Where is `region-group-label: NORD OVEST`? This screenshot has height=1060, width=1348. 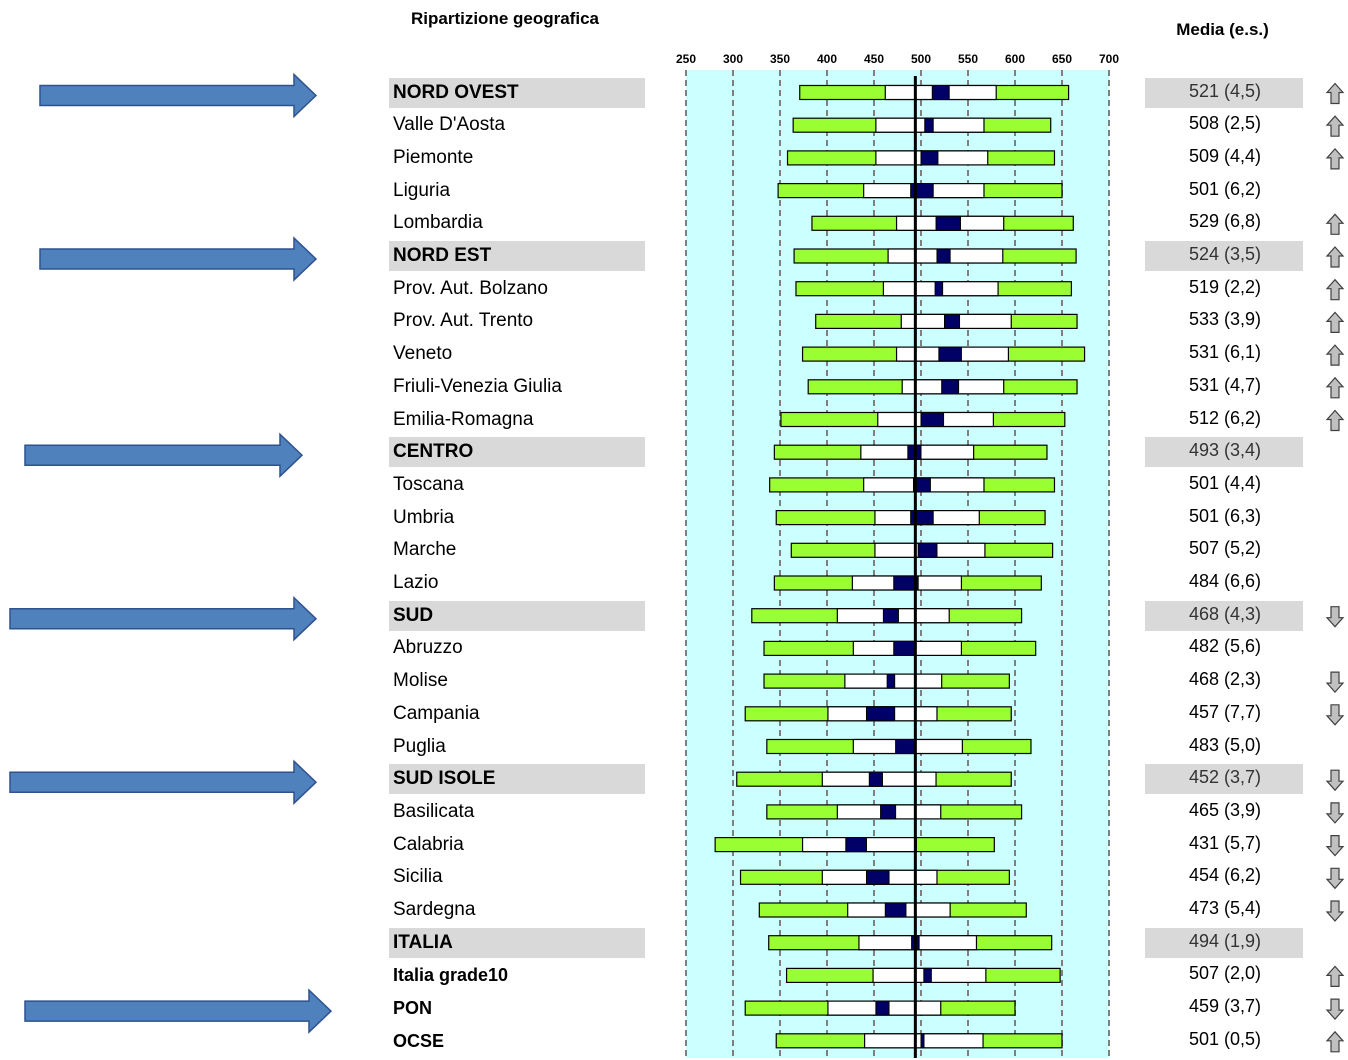 region-group-label: NORD OVEST is located at coordinates (456, 92).